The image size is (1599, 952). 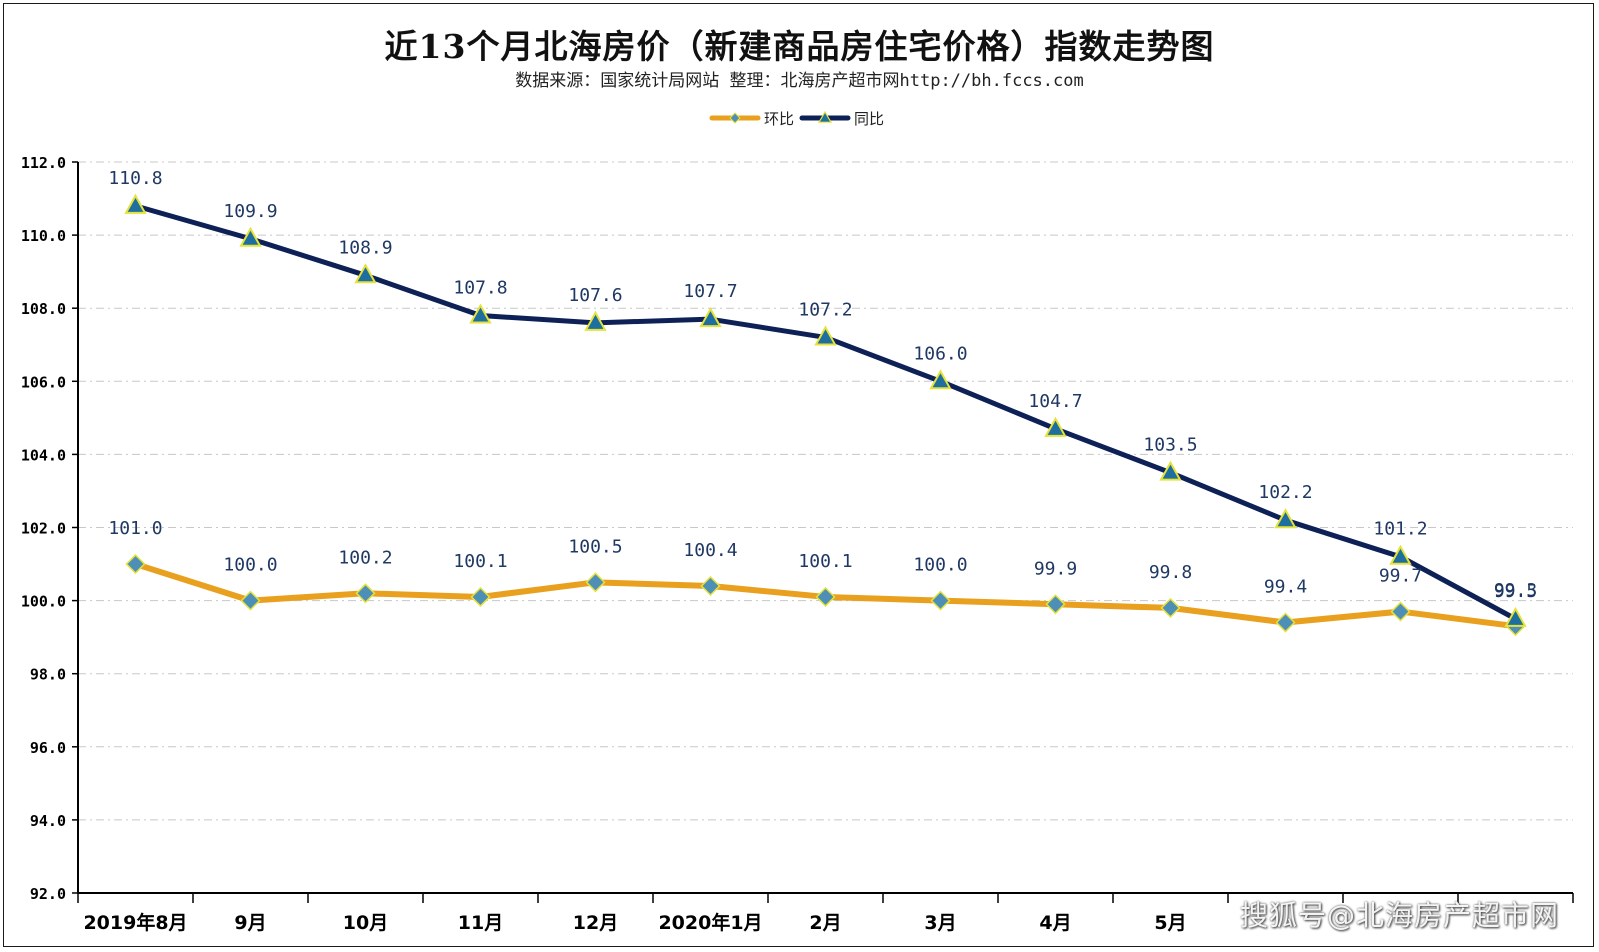 I want to click on data-label: 108.9, so click(x=365, y=247).